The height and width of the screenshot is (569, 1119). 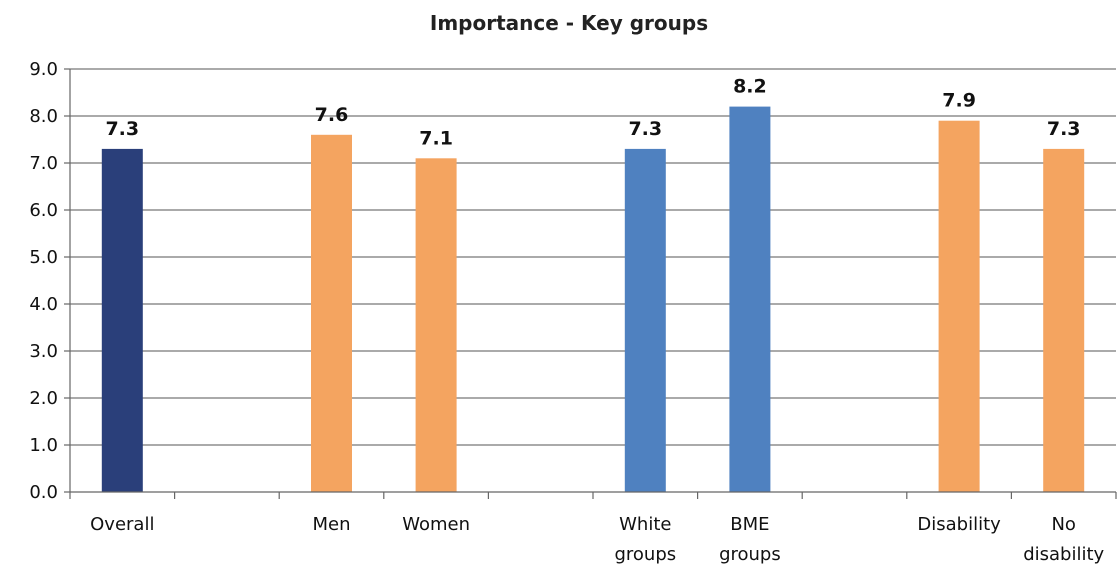 I want to click on data-label: 7.6, so click(x=332, y=115).